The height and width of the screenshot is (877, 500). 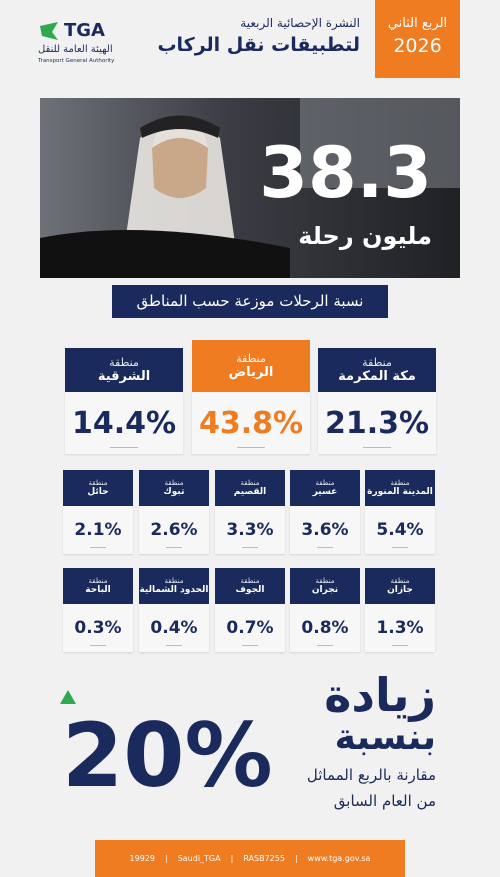 I want to click on region-name: المدينة المنورة, so click(x=400, y=492).